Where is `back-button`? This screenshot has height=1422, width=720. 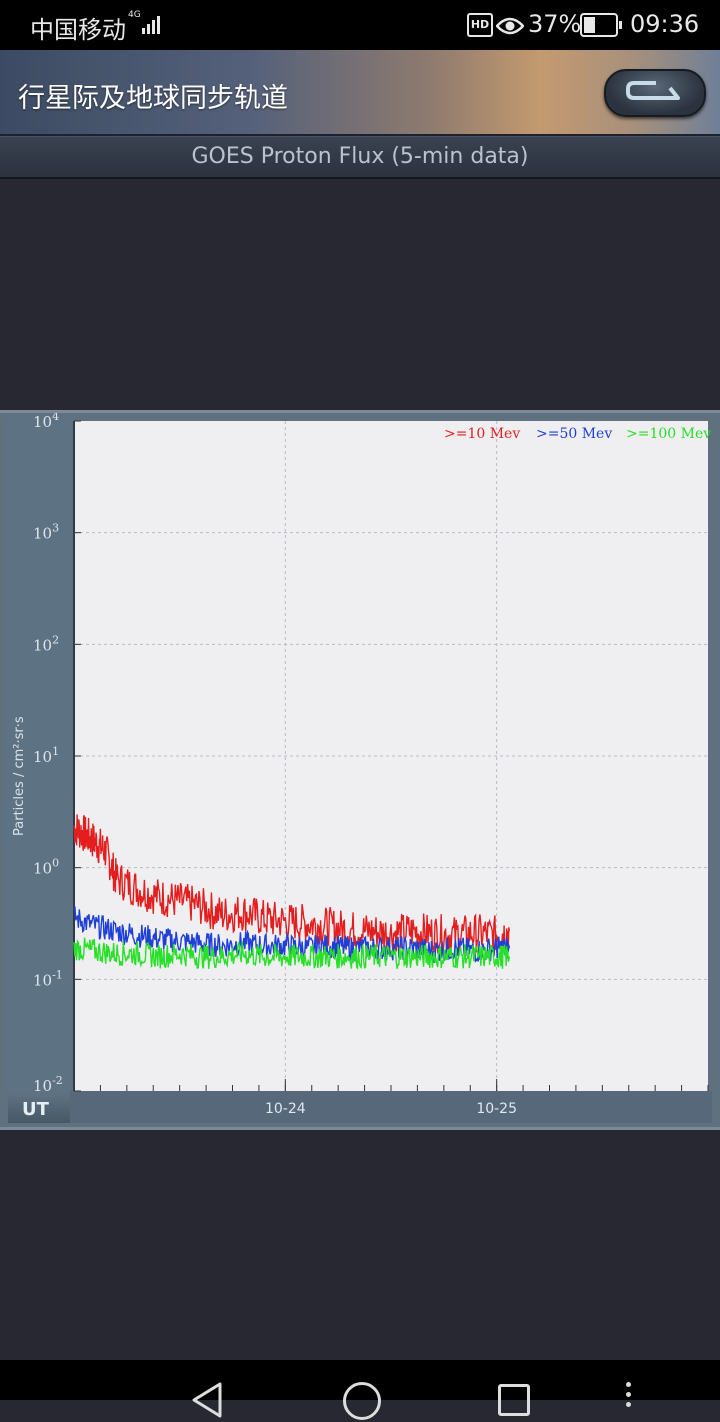 back-button is located at coordinates (655, 93).